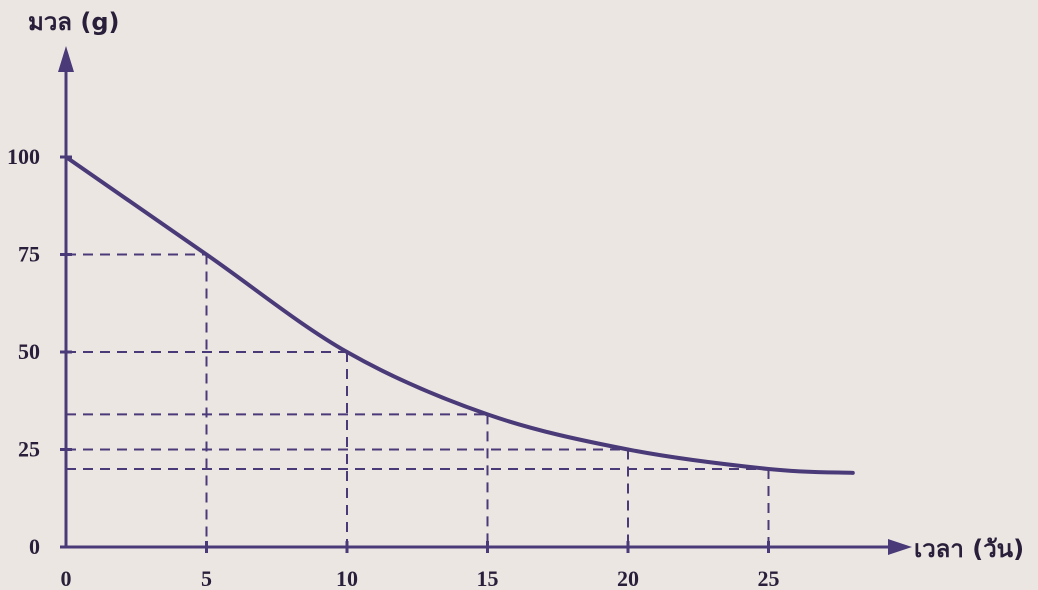 The width and height of the screenshot is (1038, 590). Describe the element at coordinates (488, 578) in the screenshot. I see `x-tick-label: 15` at that location.